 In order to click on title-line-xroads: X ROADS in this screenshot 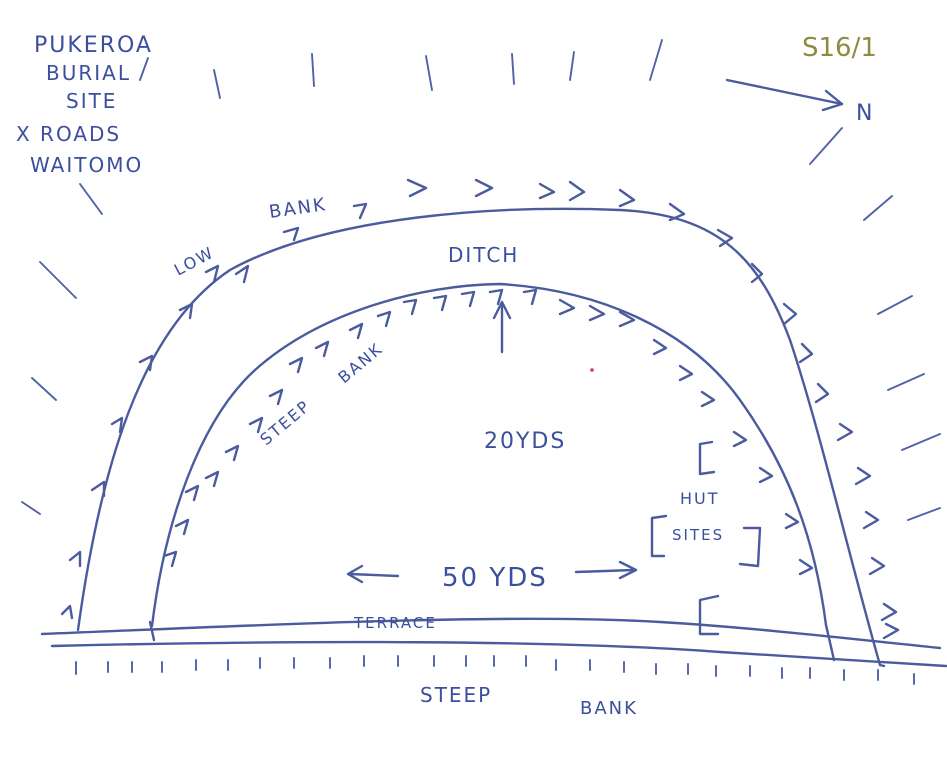, I will do `click(68, 134)`.